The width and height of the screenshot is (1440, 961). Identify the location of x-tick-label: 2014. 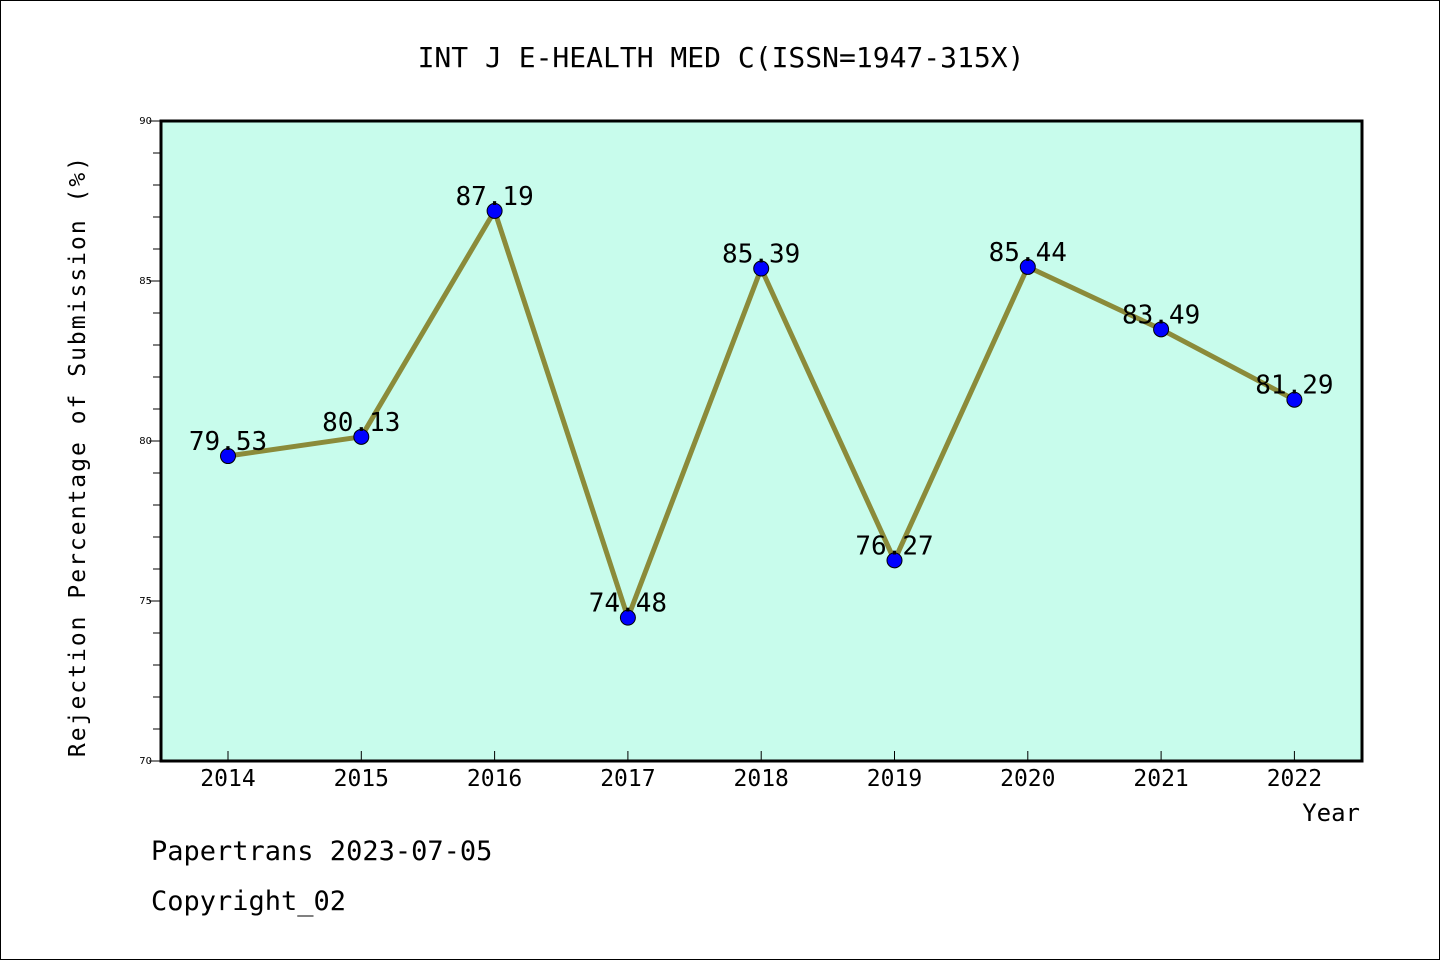
(227, 779).